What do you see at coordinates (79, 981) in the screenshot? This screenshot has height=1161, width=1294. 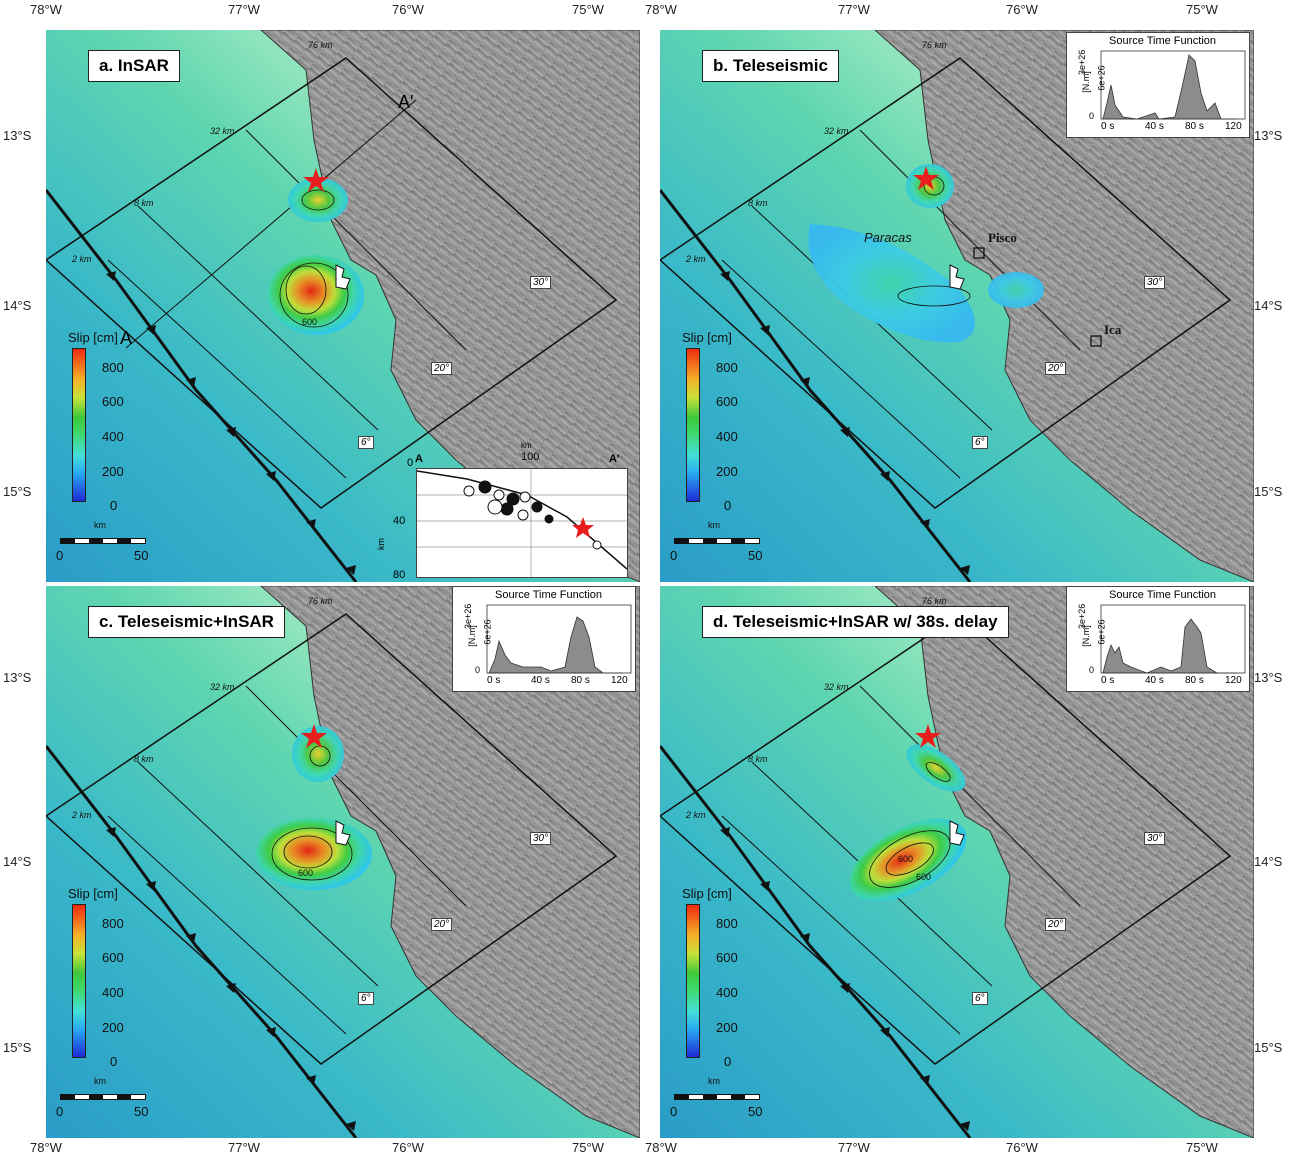 I see `colorbar-gradient` at bounding box center [79, 981].